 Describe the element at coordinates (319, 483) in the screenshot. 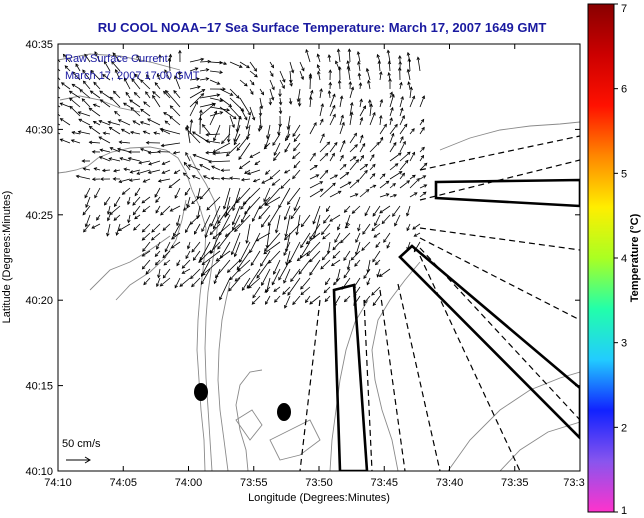

I see `x-tick-label: 73:50` at that location.